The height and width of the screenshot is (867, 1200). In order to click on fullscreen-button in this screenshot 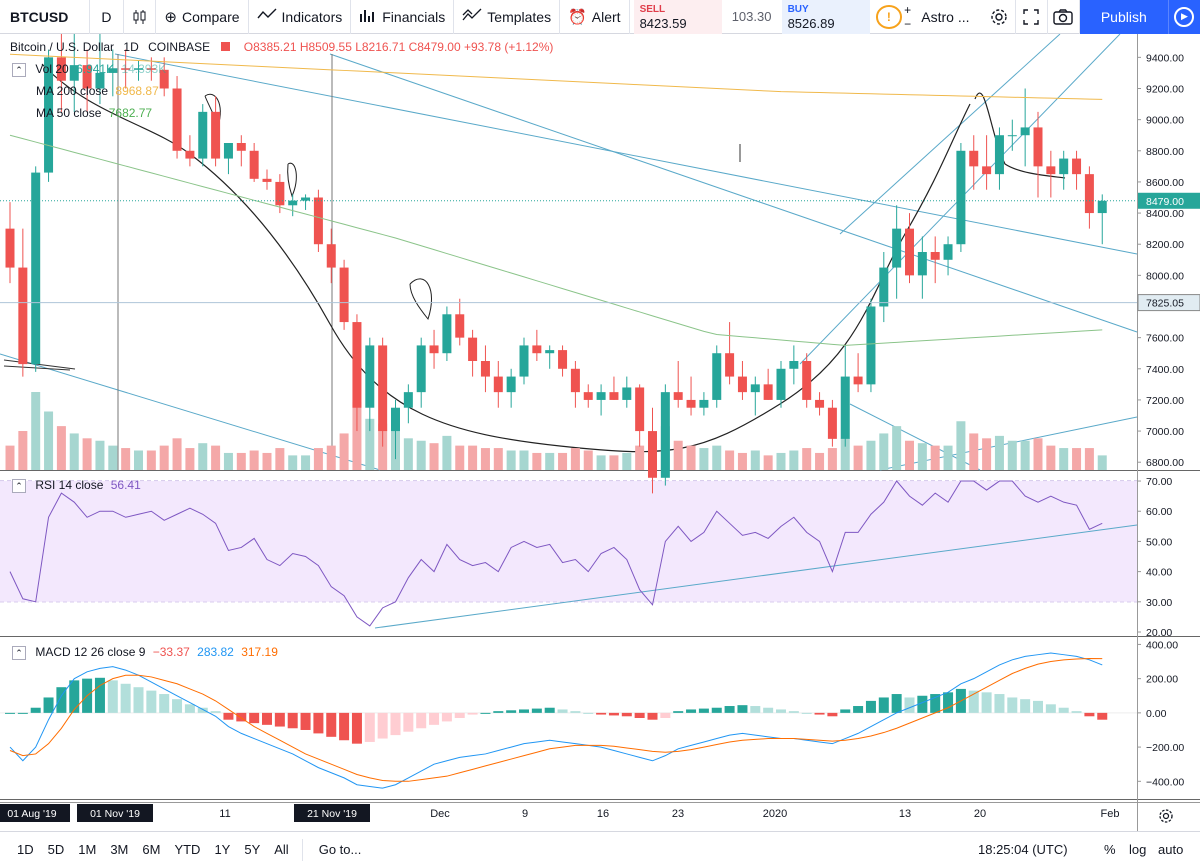, I will do `click(1032, 17)`.